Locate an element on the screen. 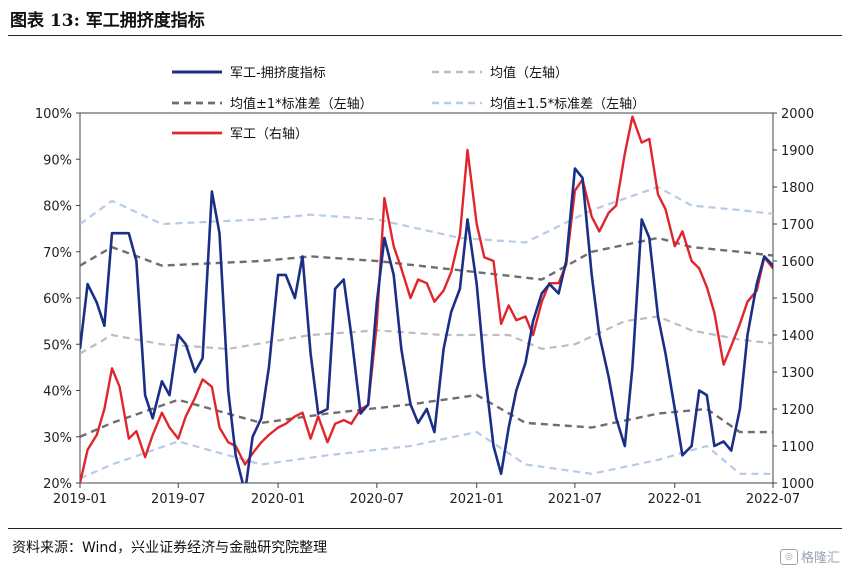  right-tick-label: 1400 is located at coordinates (797, 336).